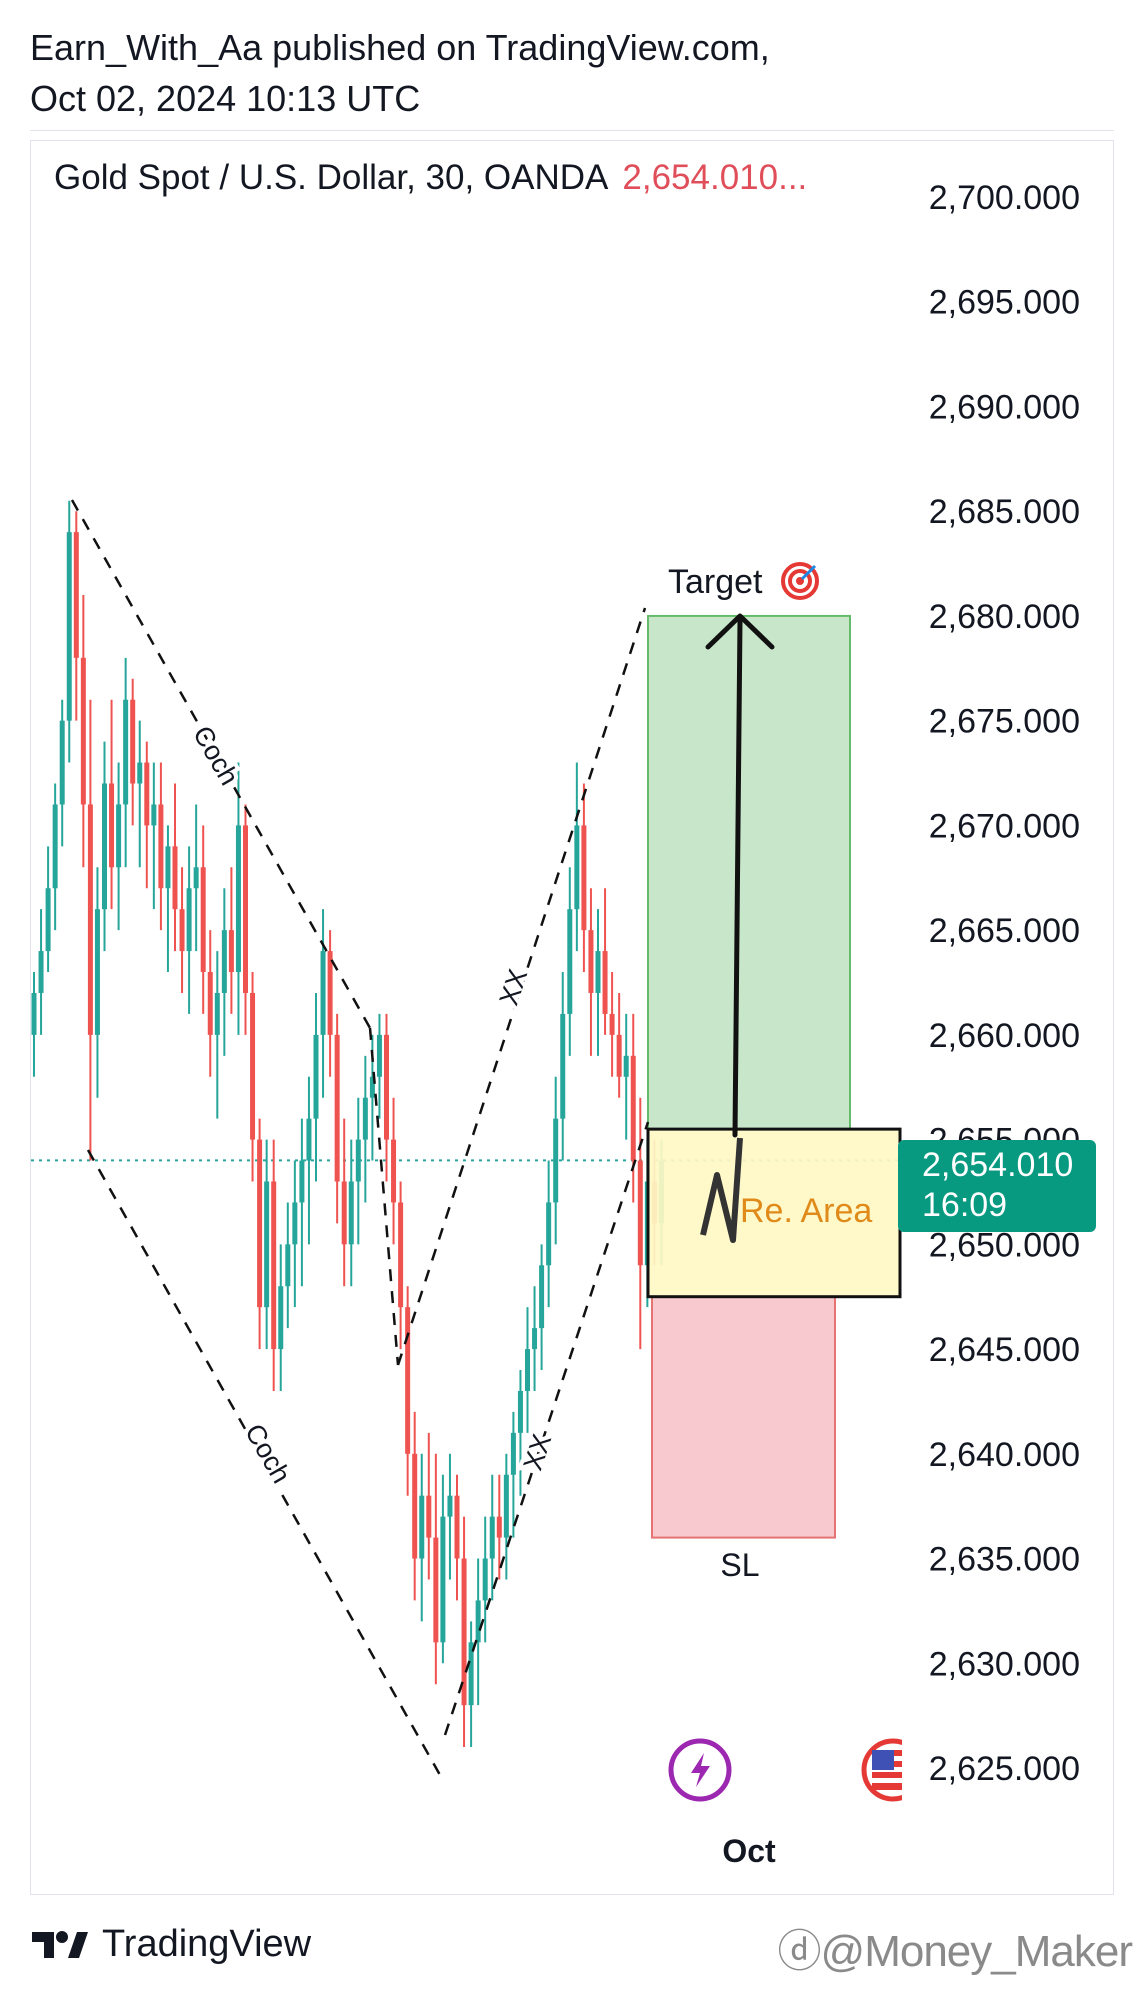 The width and height of the screenshot is (1140, 1995). I want to click on y-tick-label: 2,640.000, so click(1004, 1455).